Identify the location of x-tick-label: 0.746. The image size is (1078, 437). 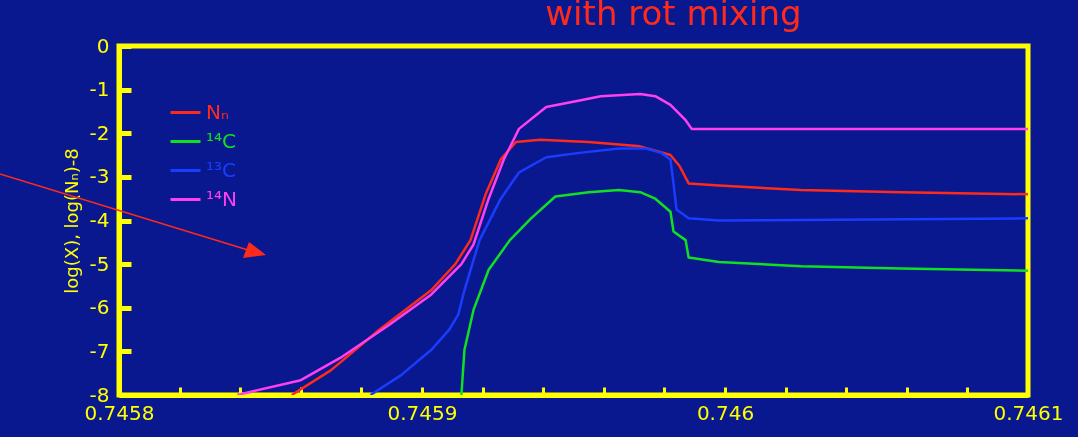
(725, 412).